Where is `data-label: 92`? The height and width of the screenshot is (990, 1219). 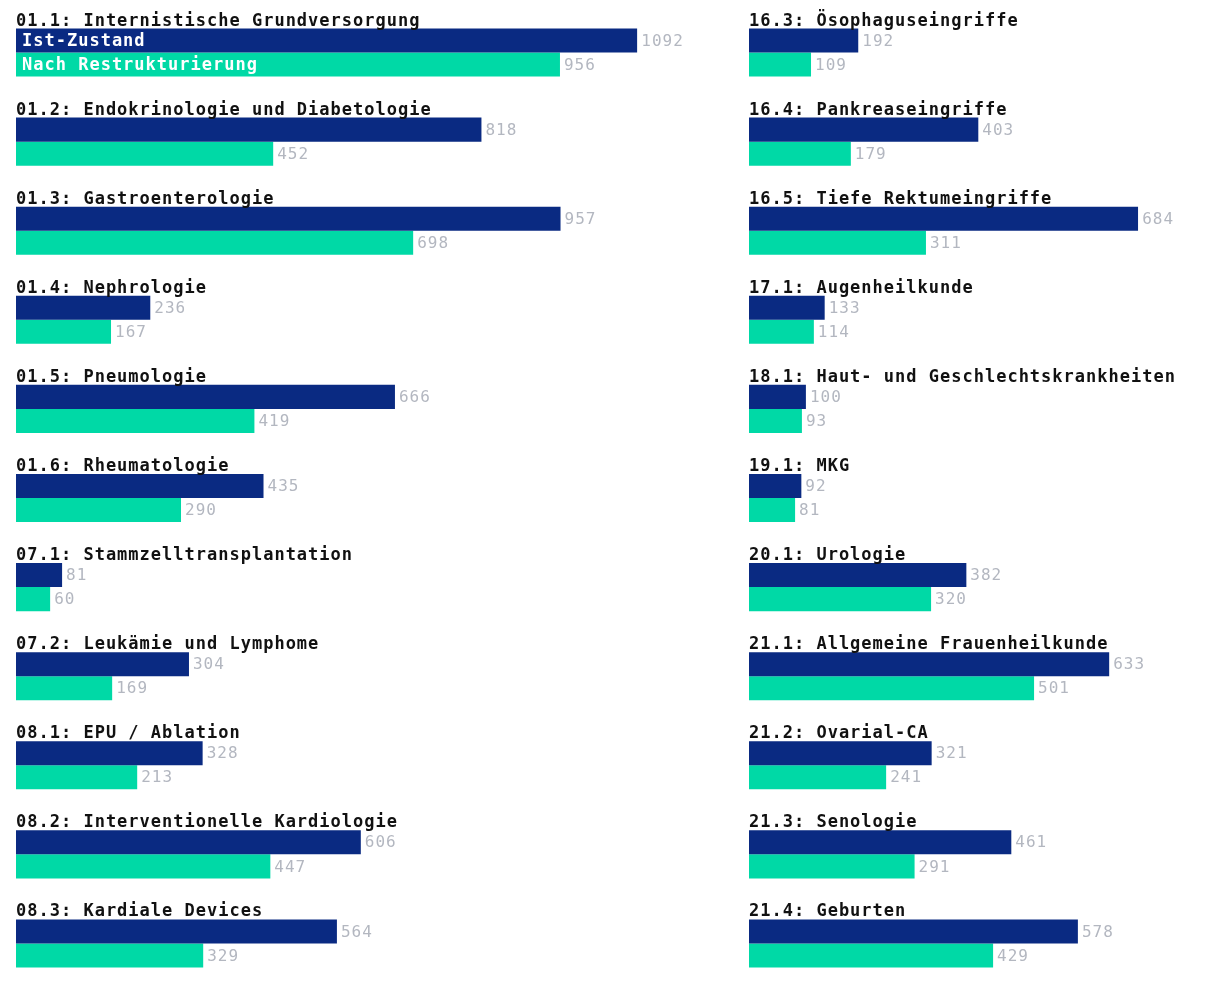
data-label: 92 is located at coordinates (816, 486).